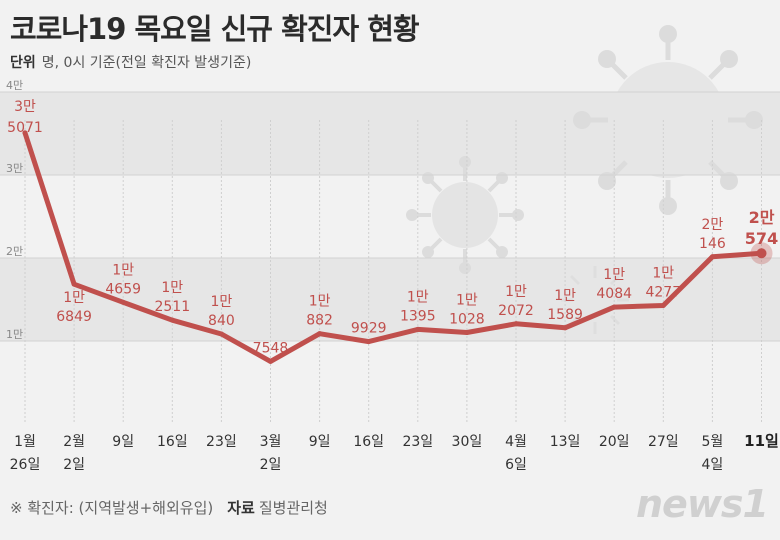 This screenshot has height=540, width=780. I want to click on data-label-value: 2511, so click(172, 307).